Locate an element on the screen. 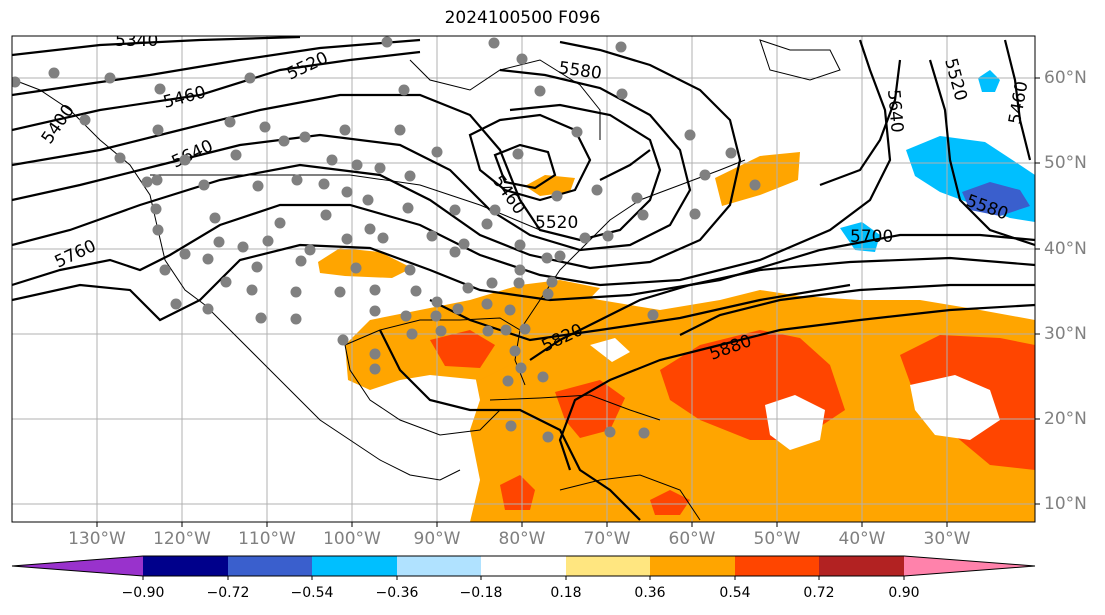  blue-region-small is located at coordinates (860, 237).